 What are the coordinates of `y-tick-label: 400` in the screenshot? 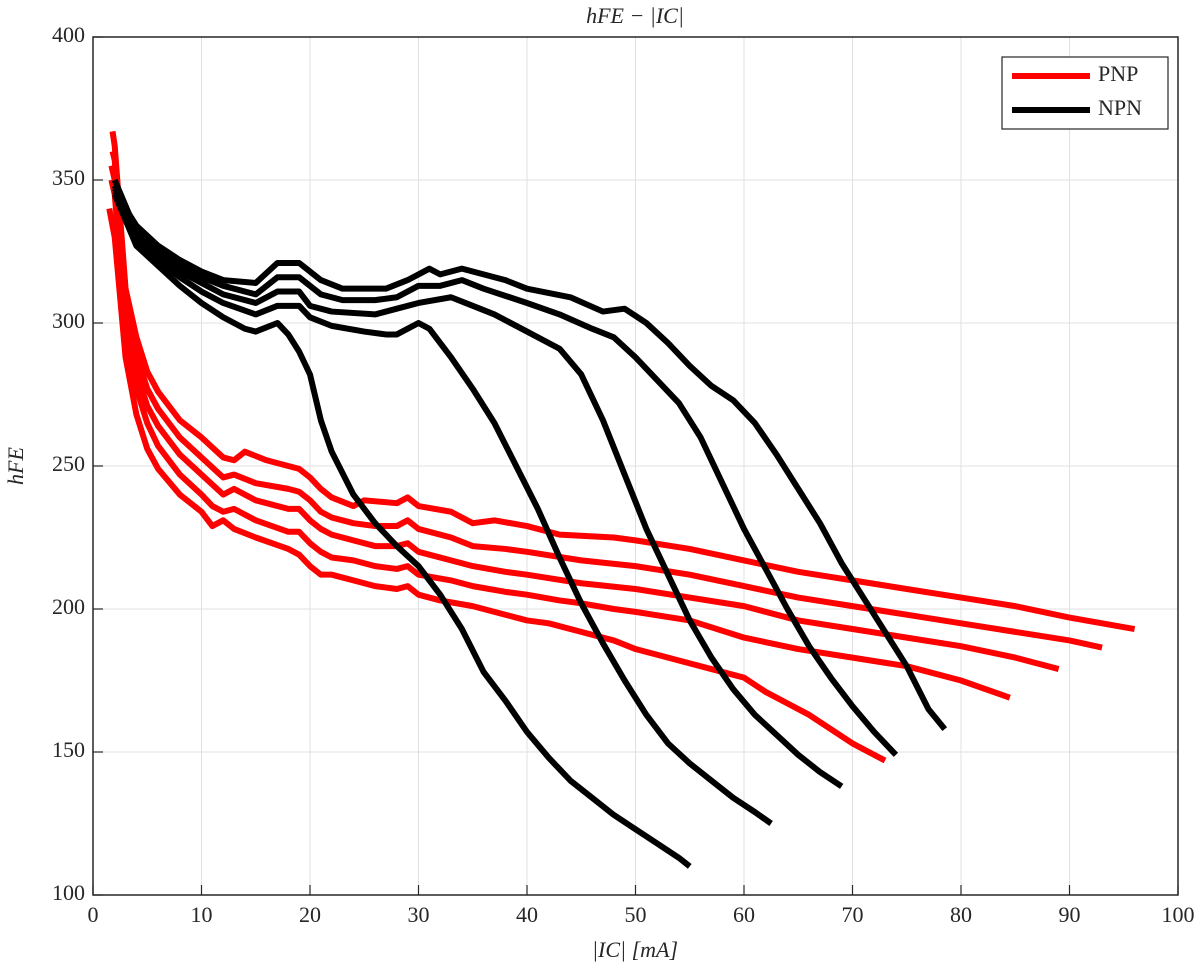 It's located at (68, 34).